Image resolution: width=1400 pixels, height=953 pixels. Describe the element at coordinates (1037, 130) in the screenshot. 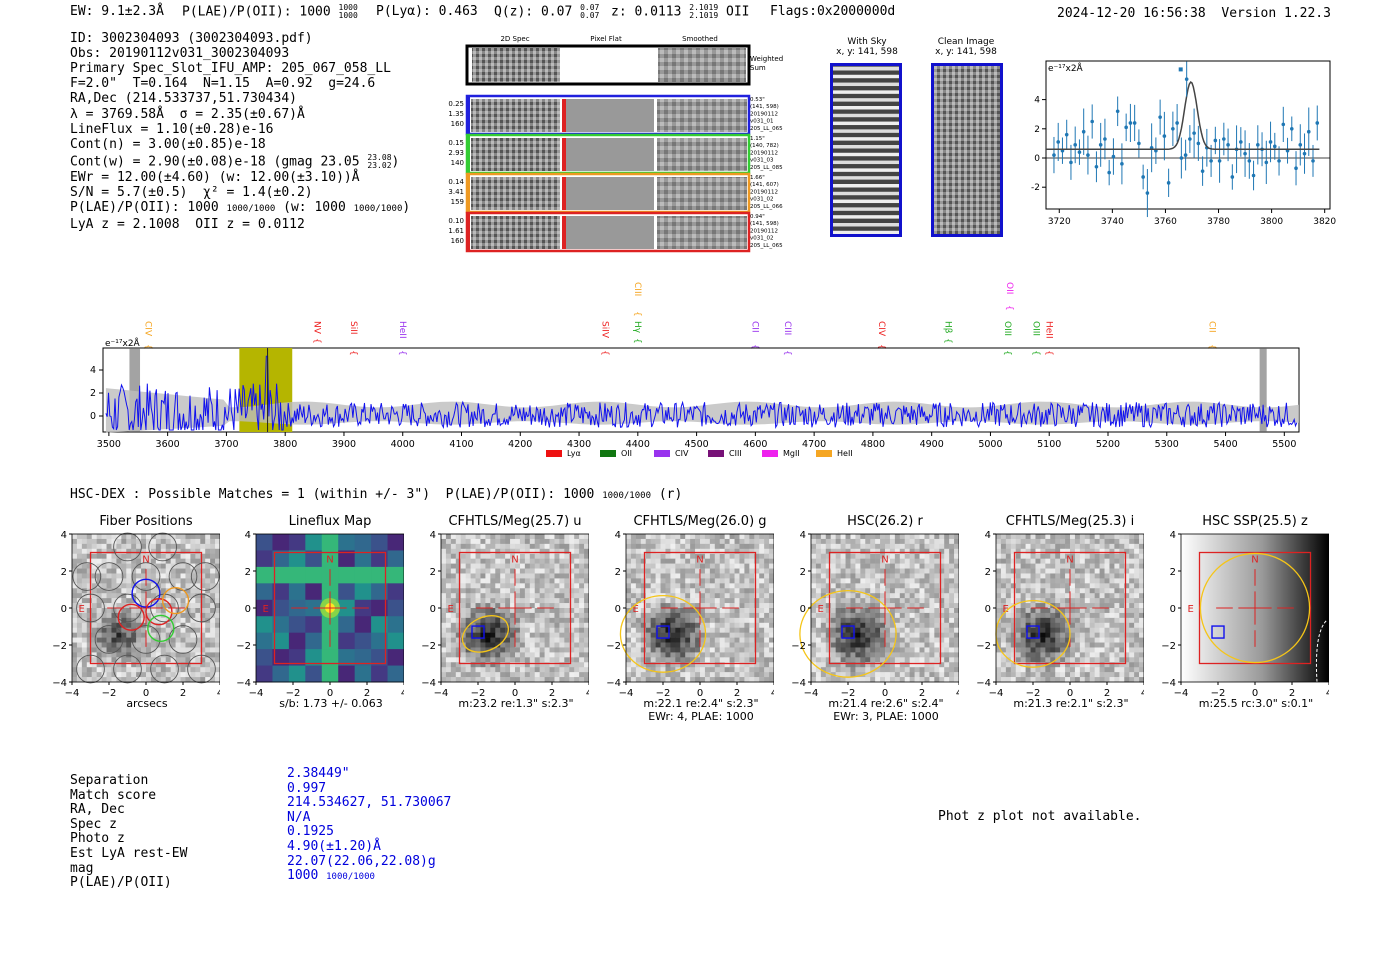

I see `zoom-ytick-label: 2` at that location.